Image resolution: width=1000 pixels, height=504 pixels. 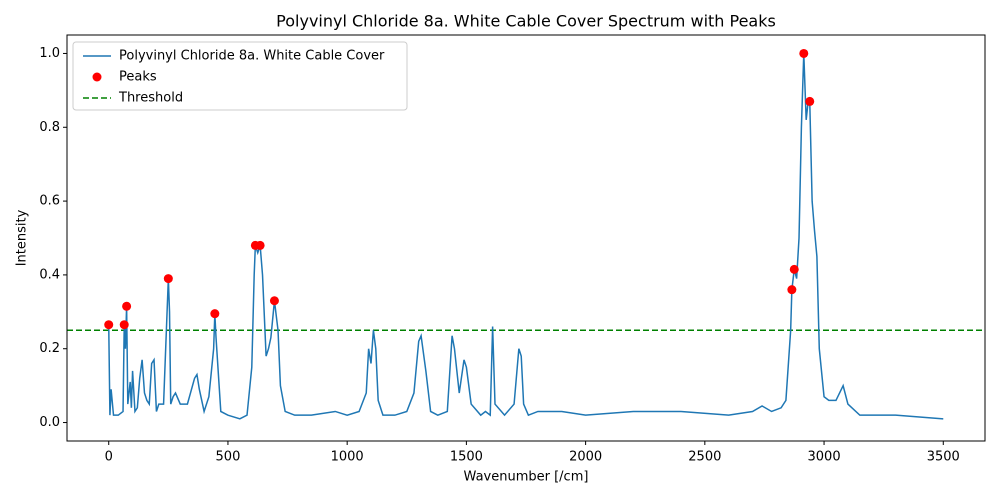 I want to click on legend-label: Polyvinyl Chloride 8a. White Cable Cover, so click(x=252, y=56).